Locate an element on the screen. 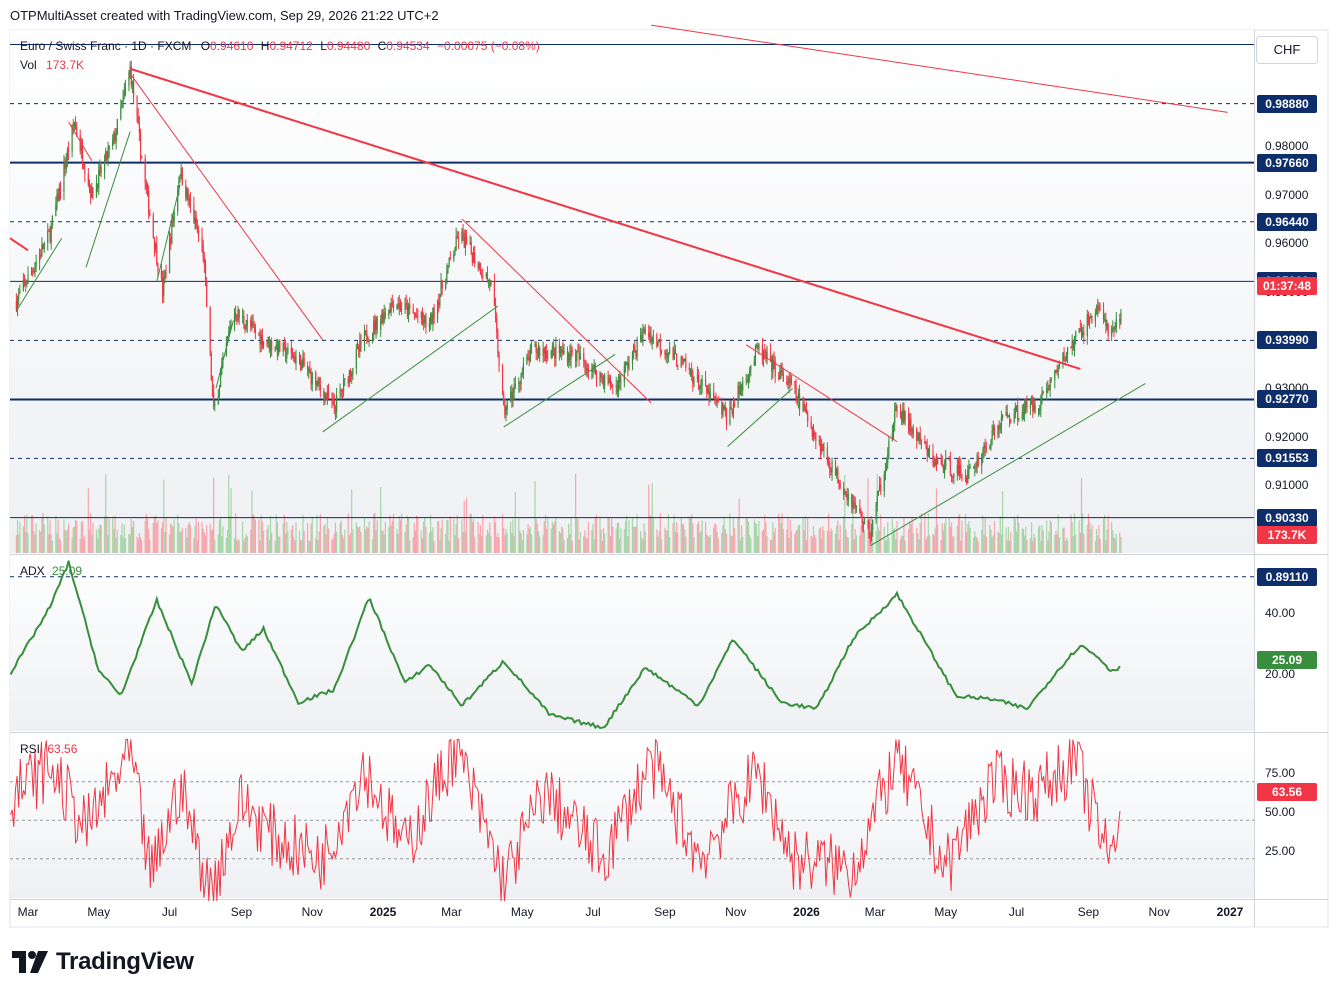  price-axis-label: 0.97000 is located at coordinates (1287, 194).